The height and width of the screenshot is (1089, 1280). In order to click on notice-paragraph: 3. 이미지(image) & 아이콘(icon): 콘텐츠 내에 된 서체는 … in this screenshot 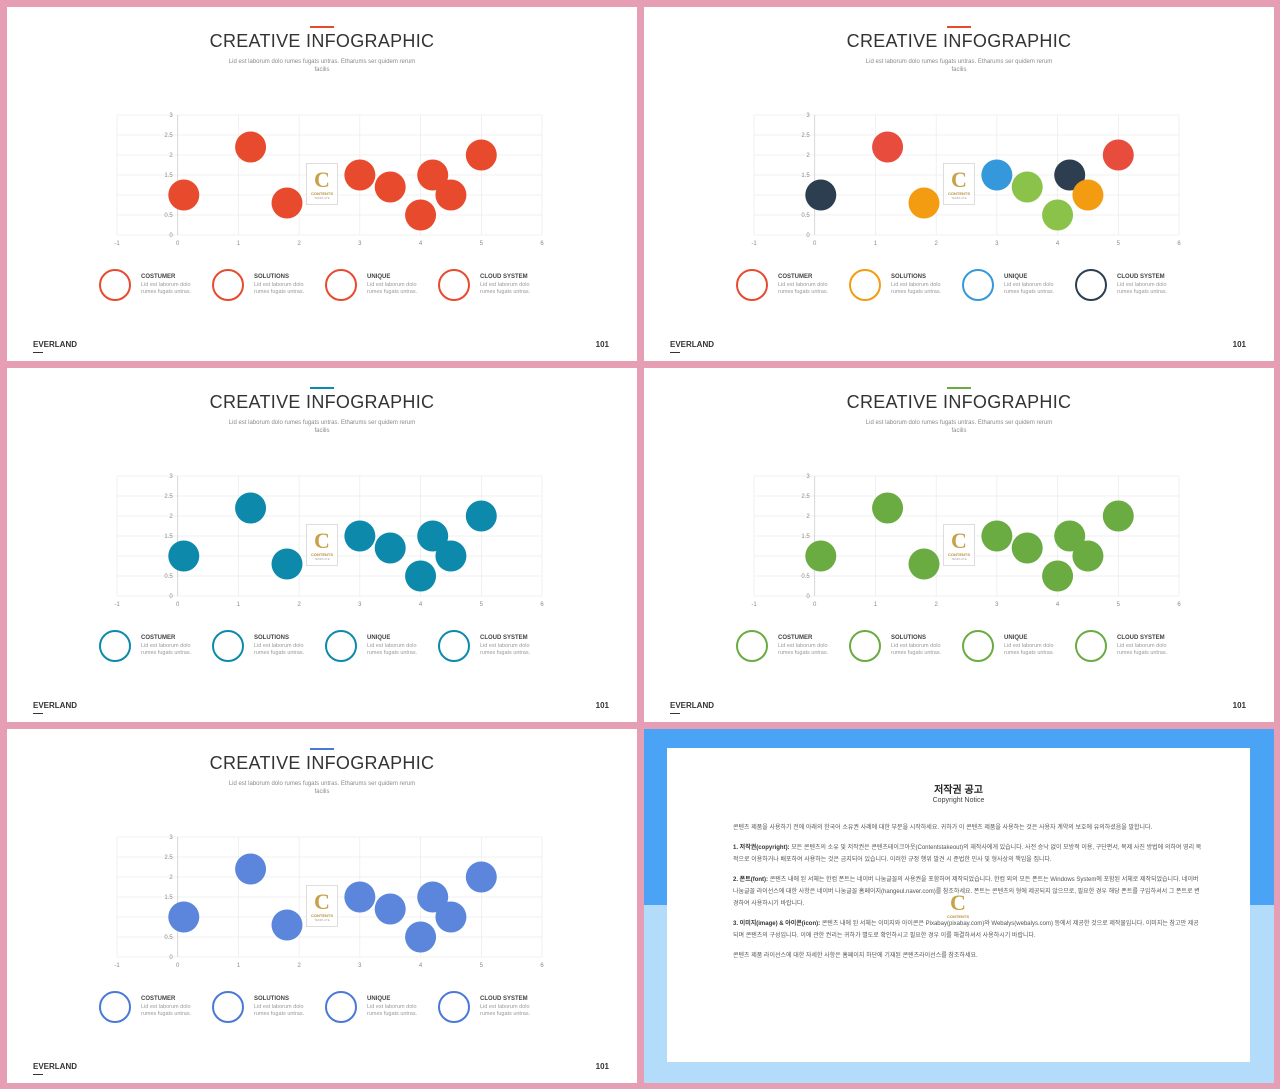, I will do `click(966, 930)`.